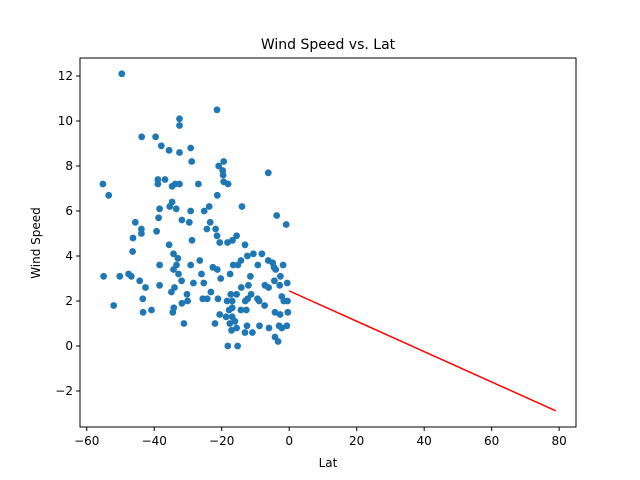  I want to click on y-tick-label: 2, so click(69, 301).